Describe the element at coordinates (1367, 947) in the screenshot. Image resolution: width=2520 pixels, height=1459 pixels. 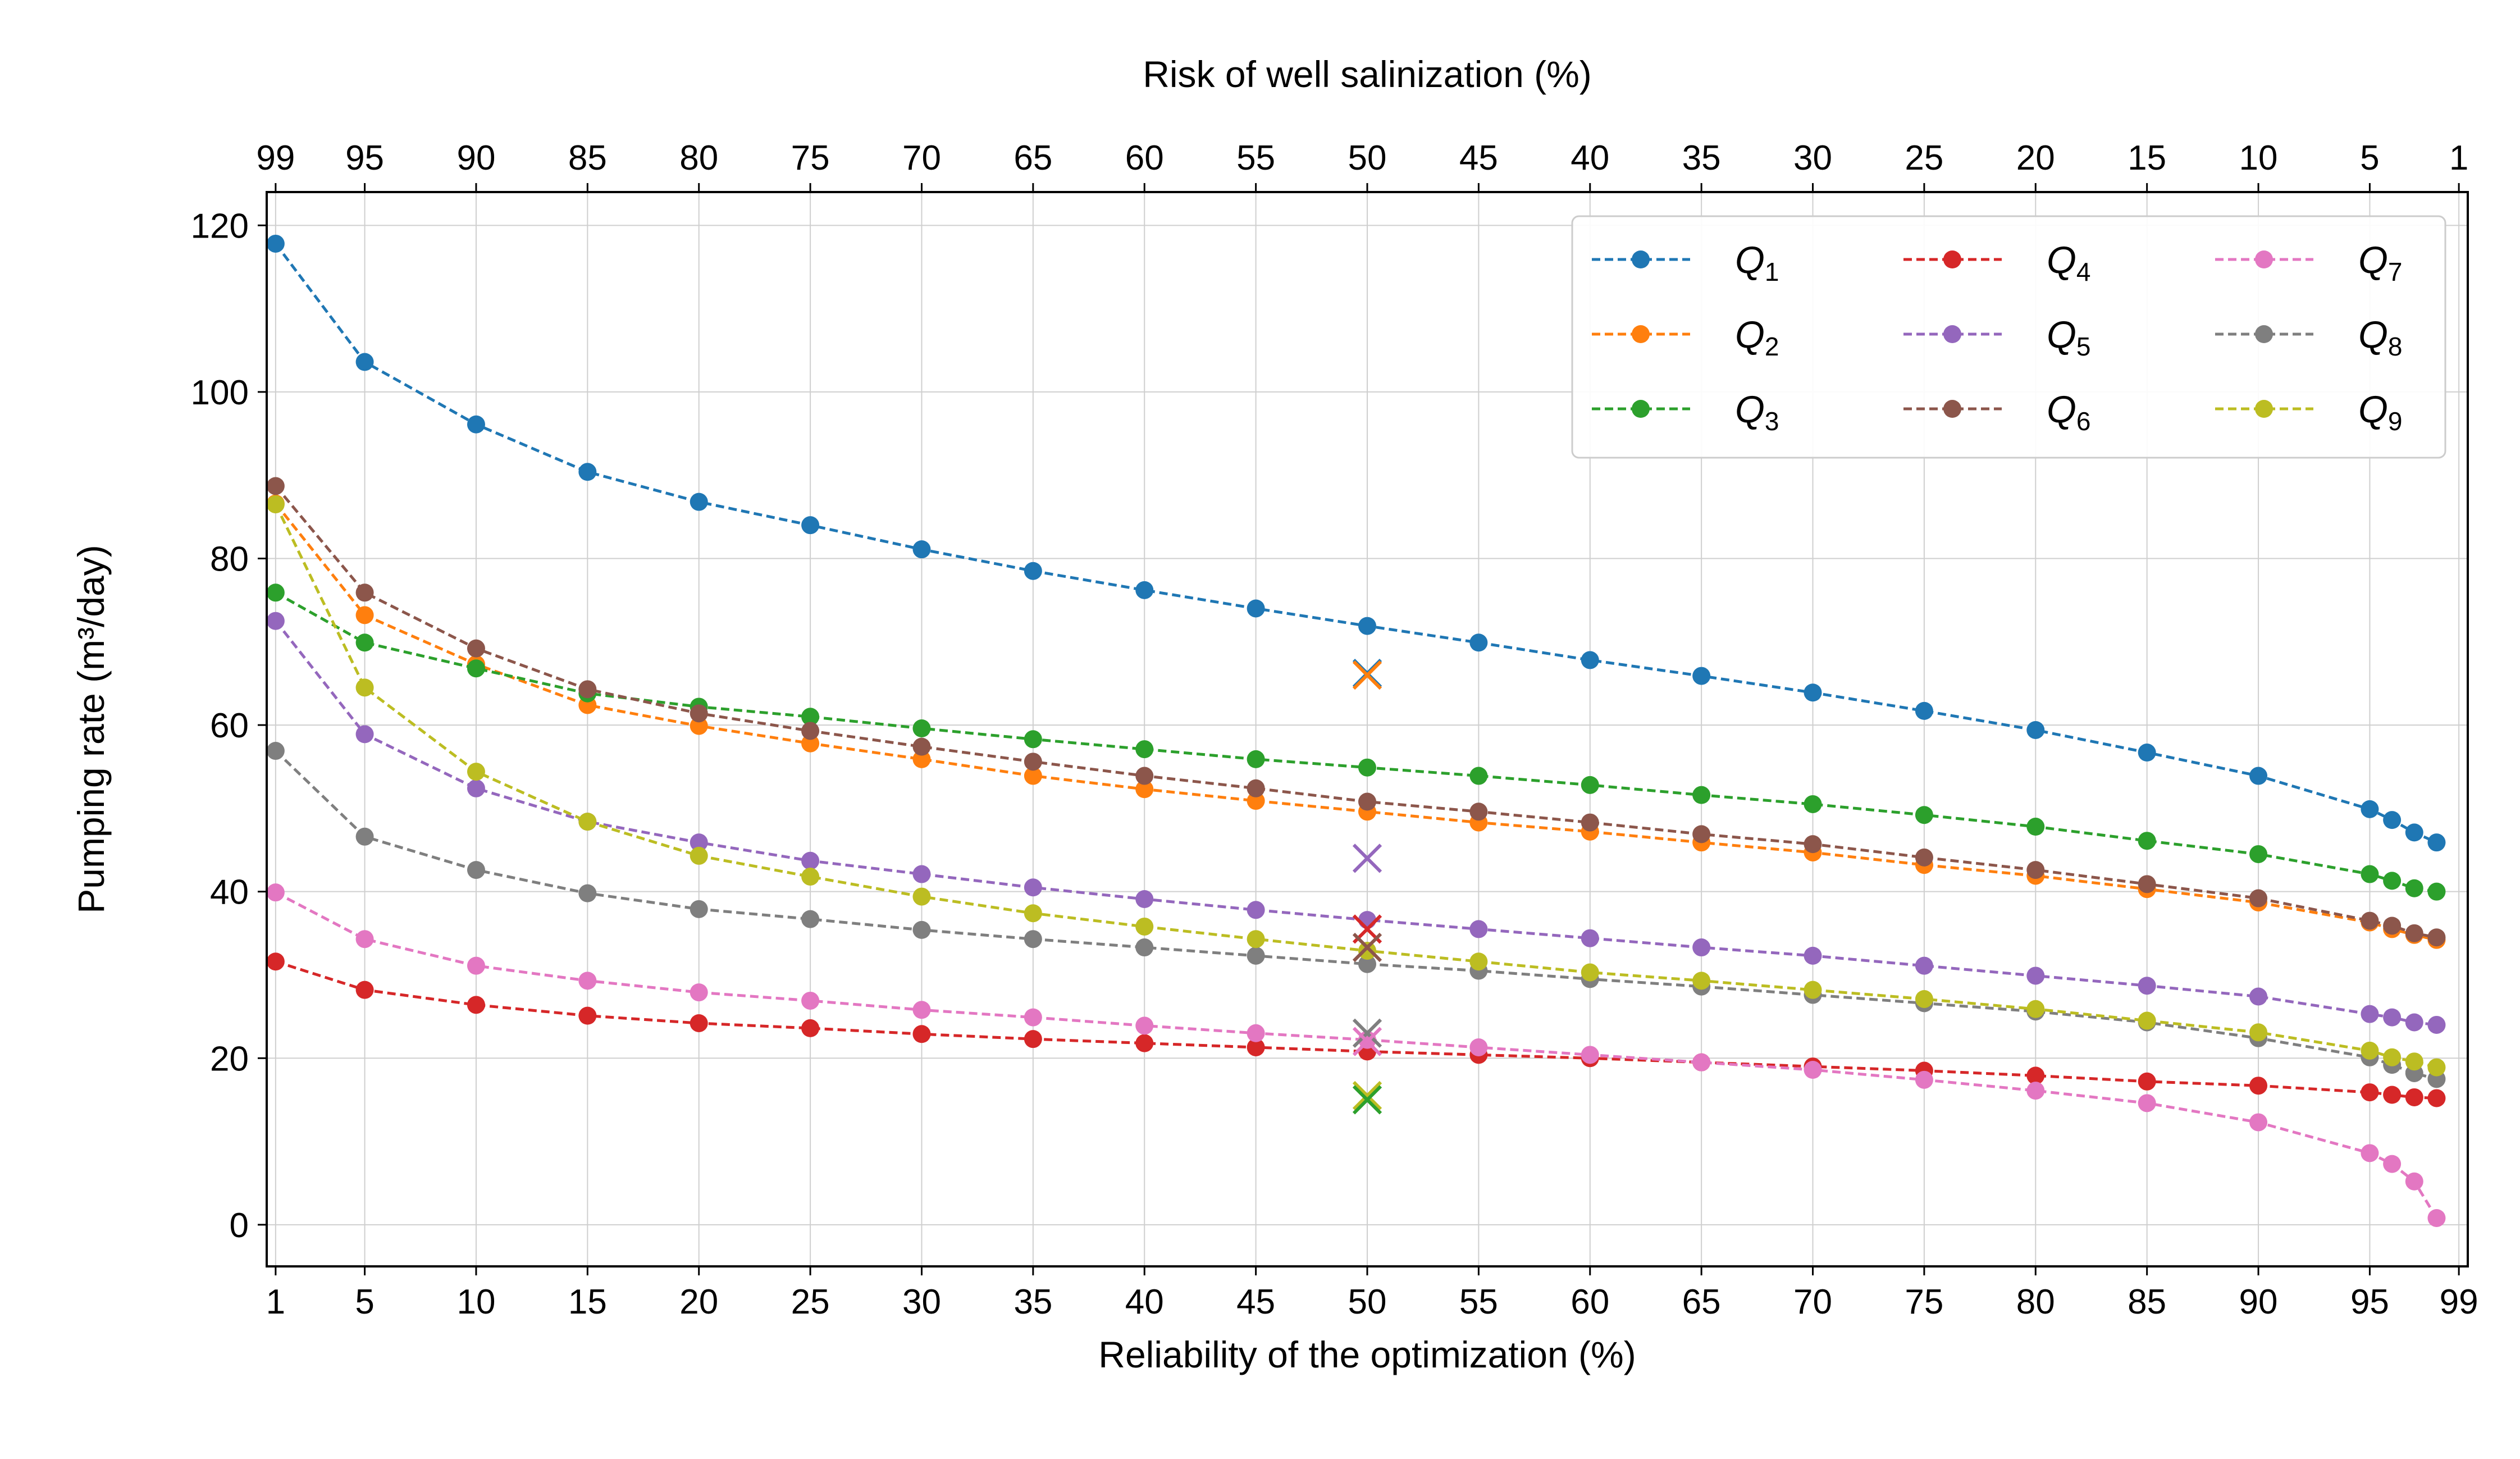
I see `x-marker-q6` at that location.